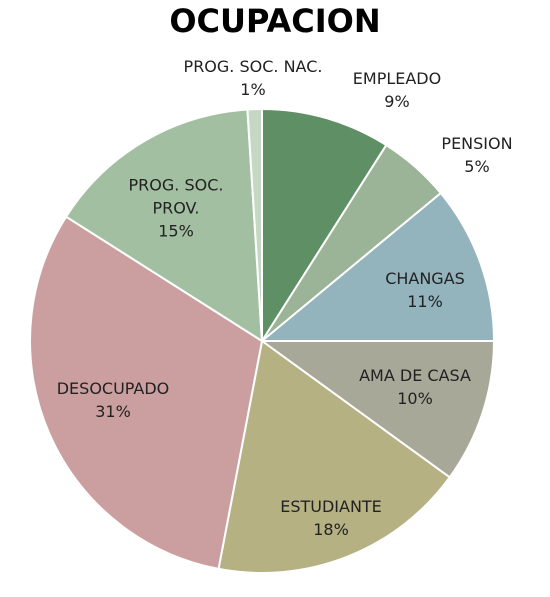 Image resolution: width=550 pixels, height=597 pixels. Describe the element at coordinates (415, 398) in the screenshot. I see `value-label: 10%` at that location.